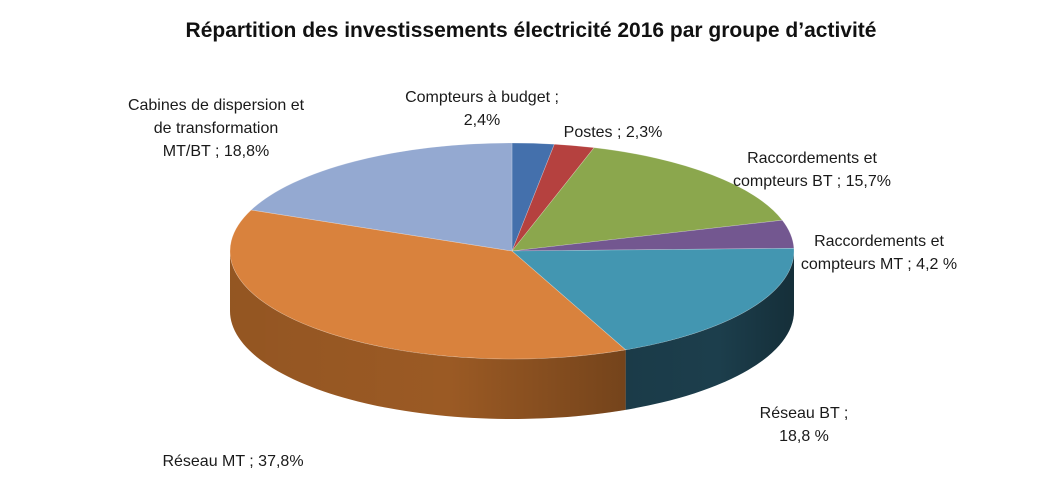 Image resolution: width=1063 pixels, height=481 pixels. I want to click on slice-postes, so click(553, 197).